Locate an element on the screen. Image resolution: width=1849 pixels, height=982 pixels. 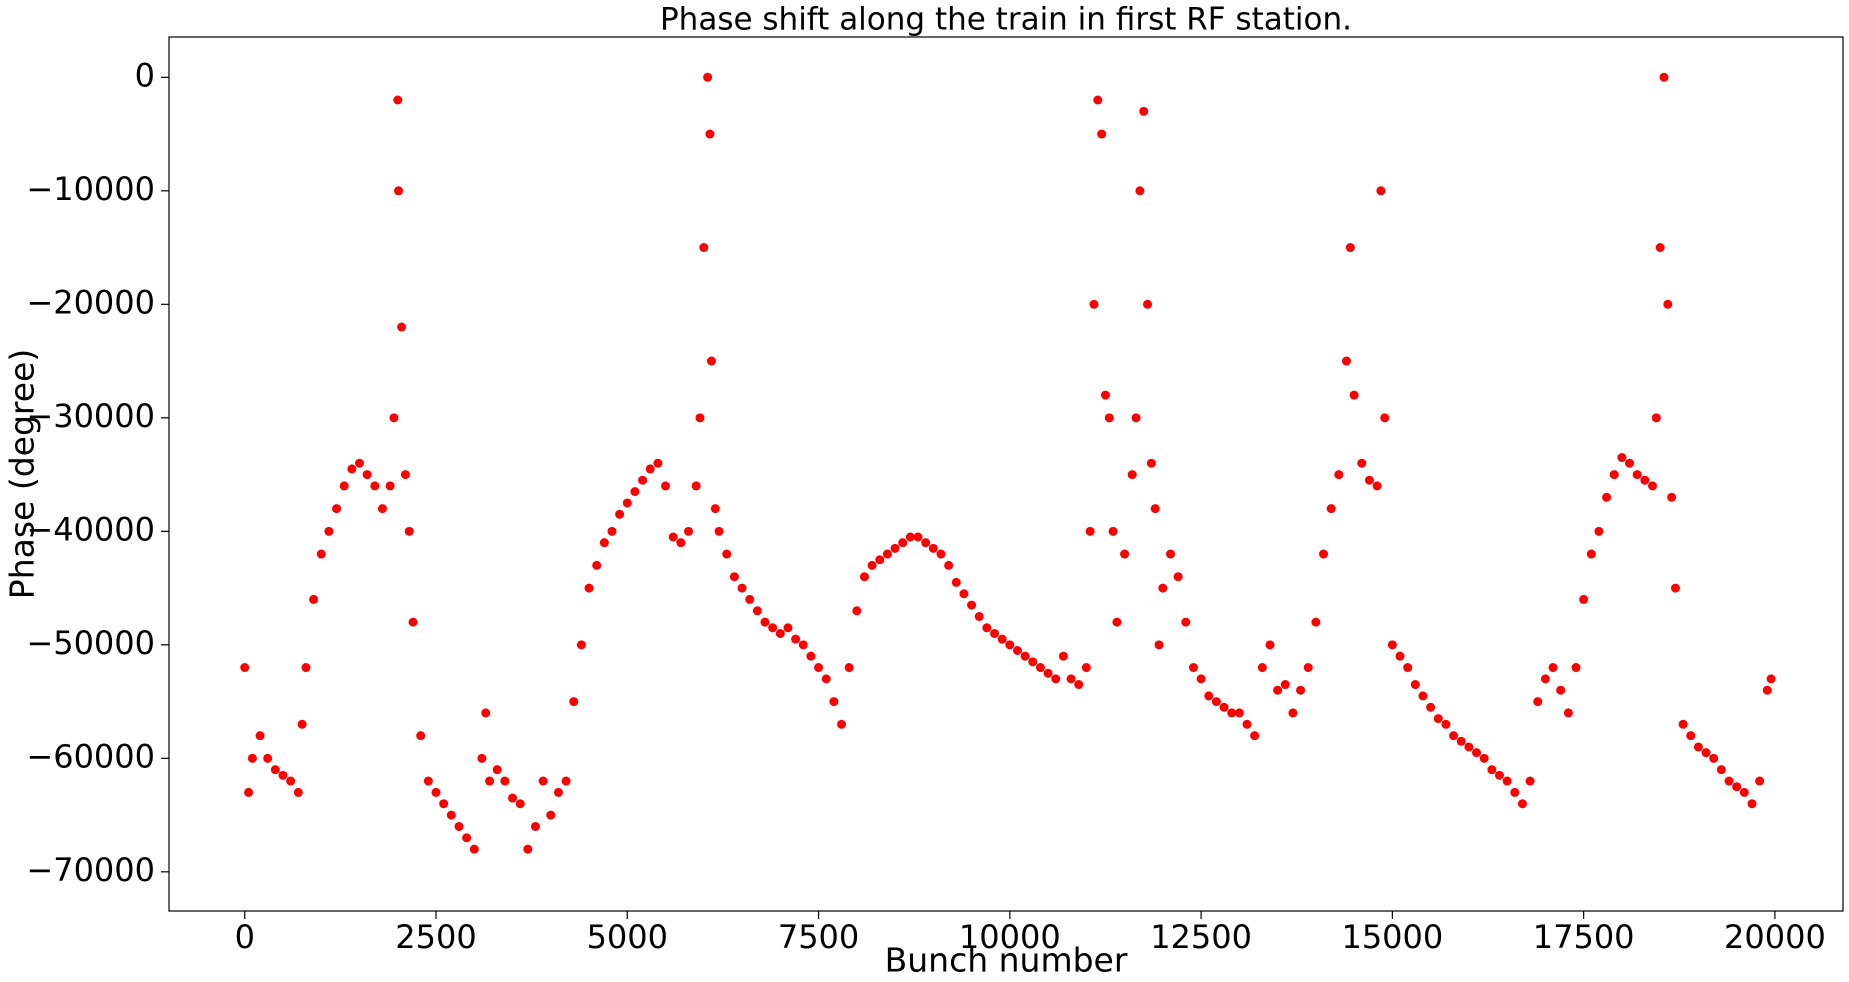
x-tick-label: 10000 is located at coordinates (1010, 937).